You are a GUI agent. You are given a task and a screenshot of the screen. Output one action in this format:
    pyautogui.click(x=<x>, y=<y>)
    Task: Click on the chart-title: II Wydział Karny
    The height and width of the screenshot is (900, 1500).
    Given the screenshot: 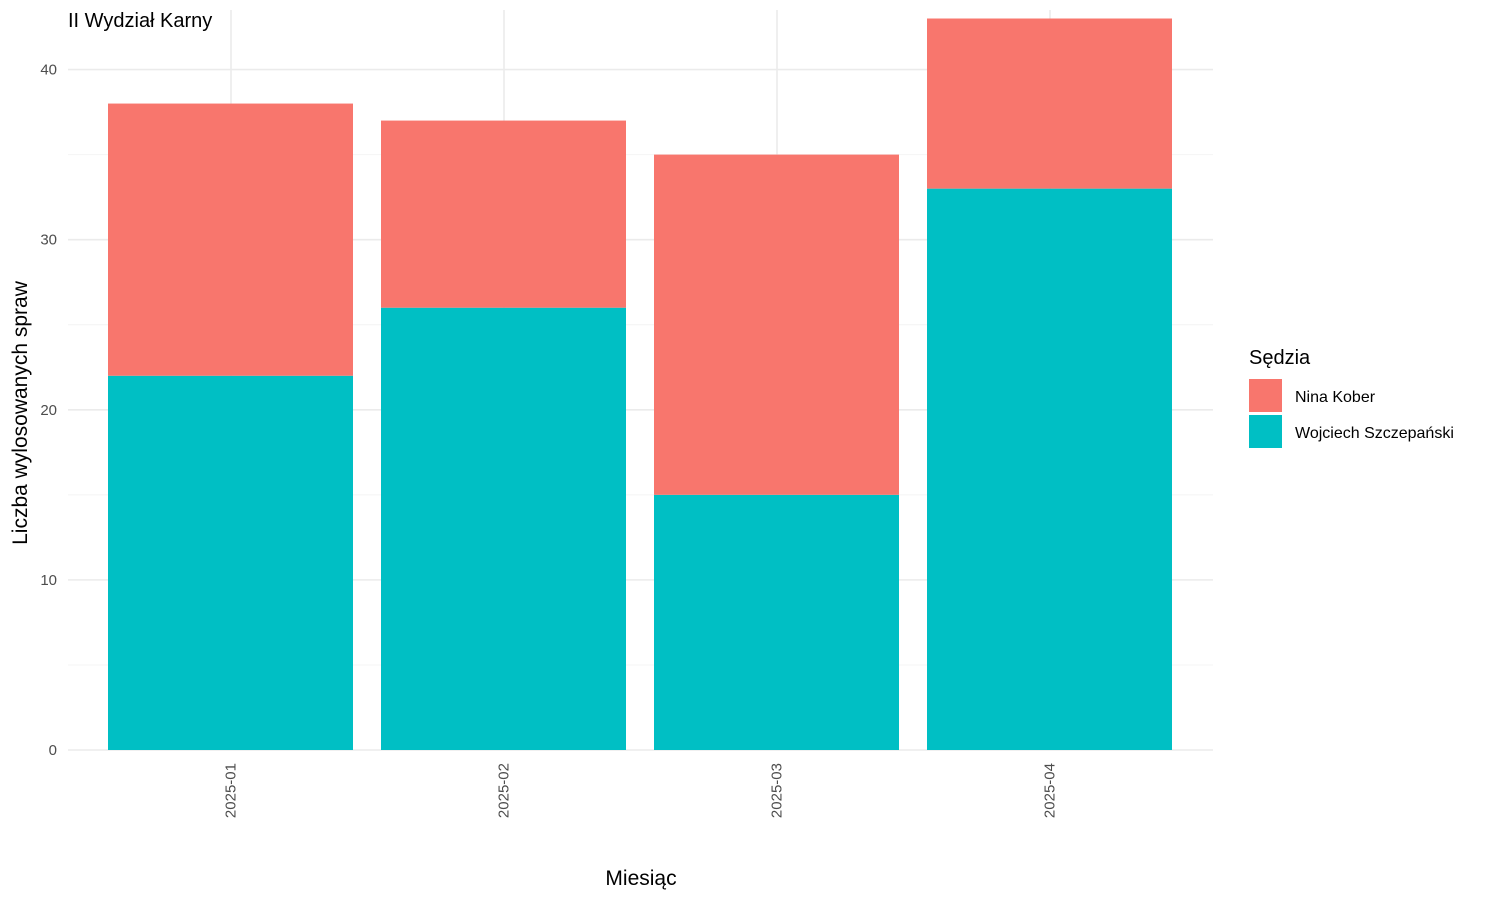 What is the action you would take?
    pyautogui.click(x=140, y=21)
    